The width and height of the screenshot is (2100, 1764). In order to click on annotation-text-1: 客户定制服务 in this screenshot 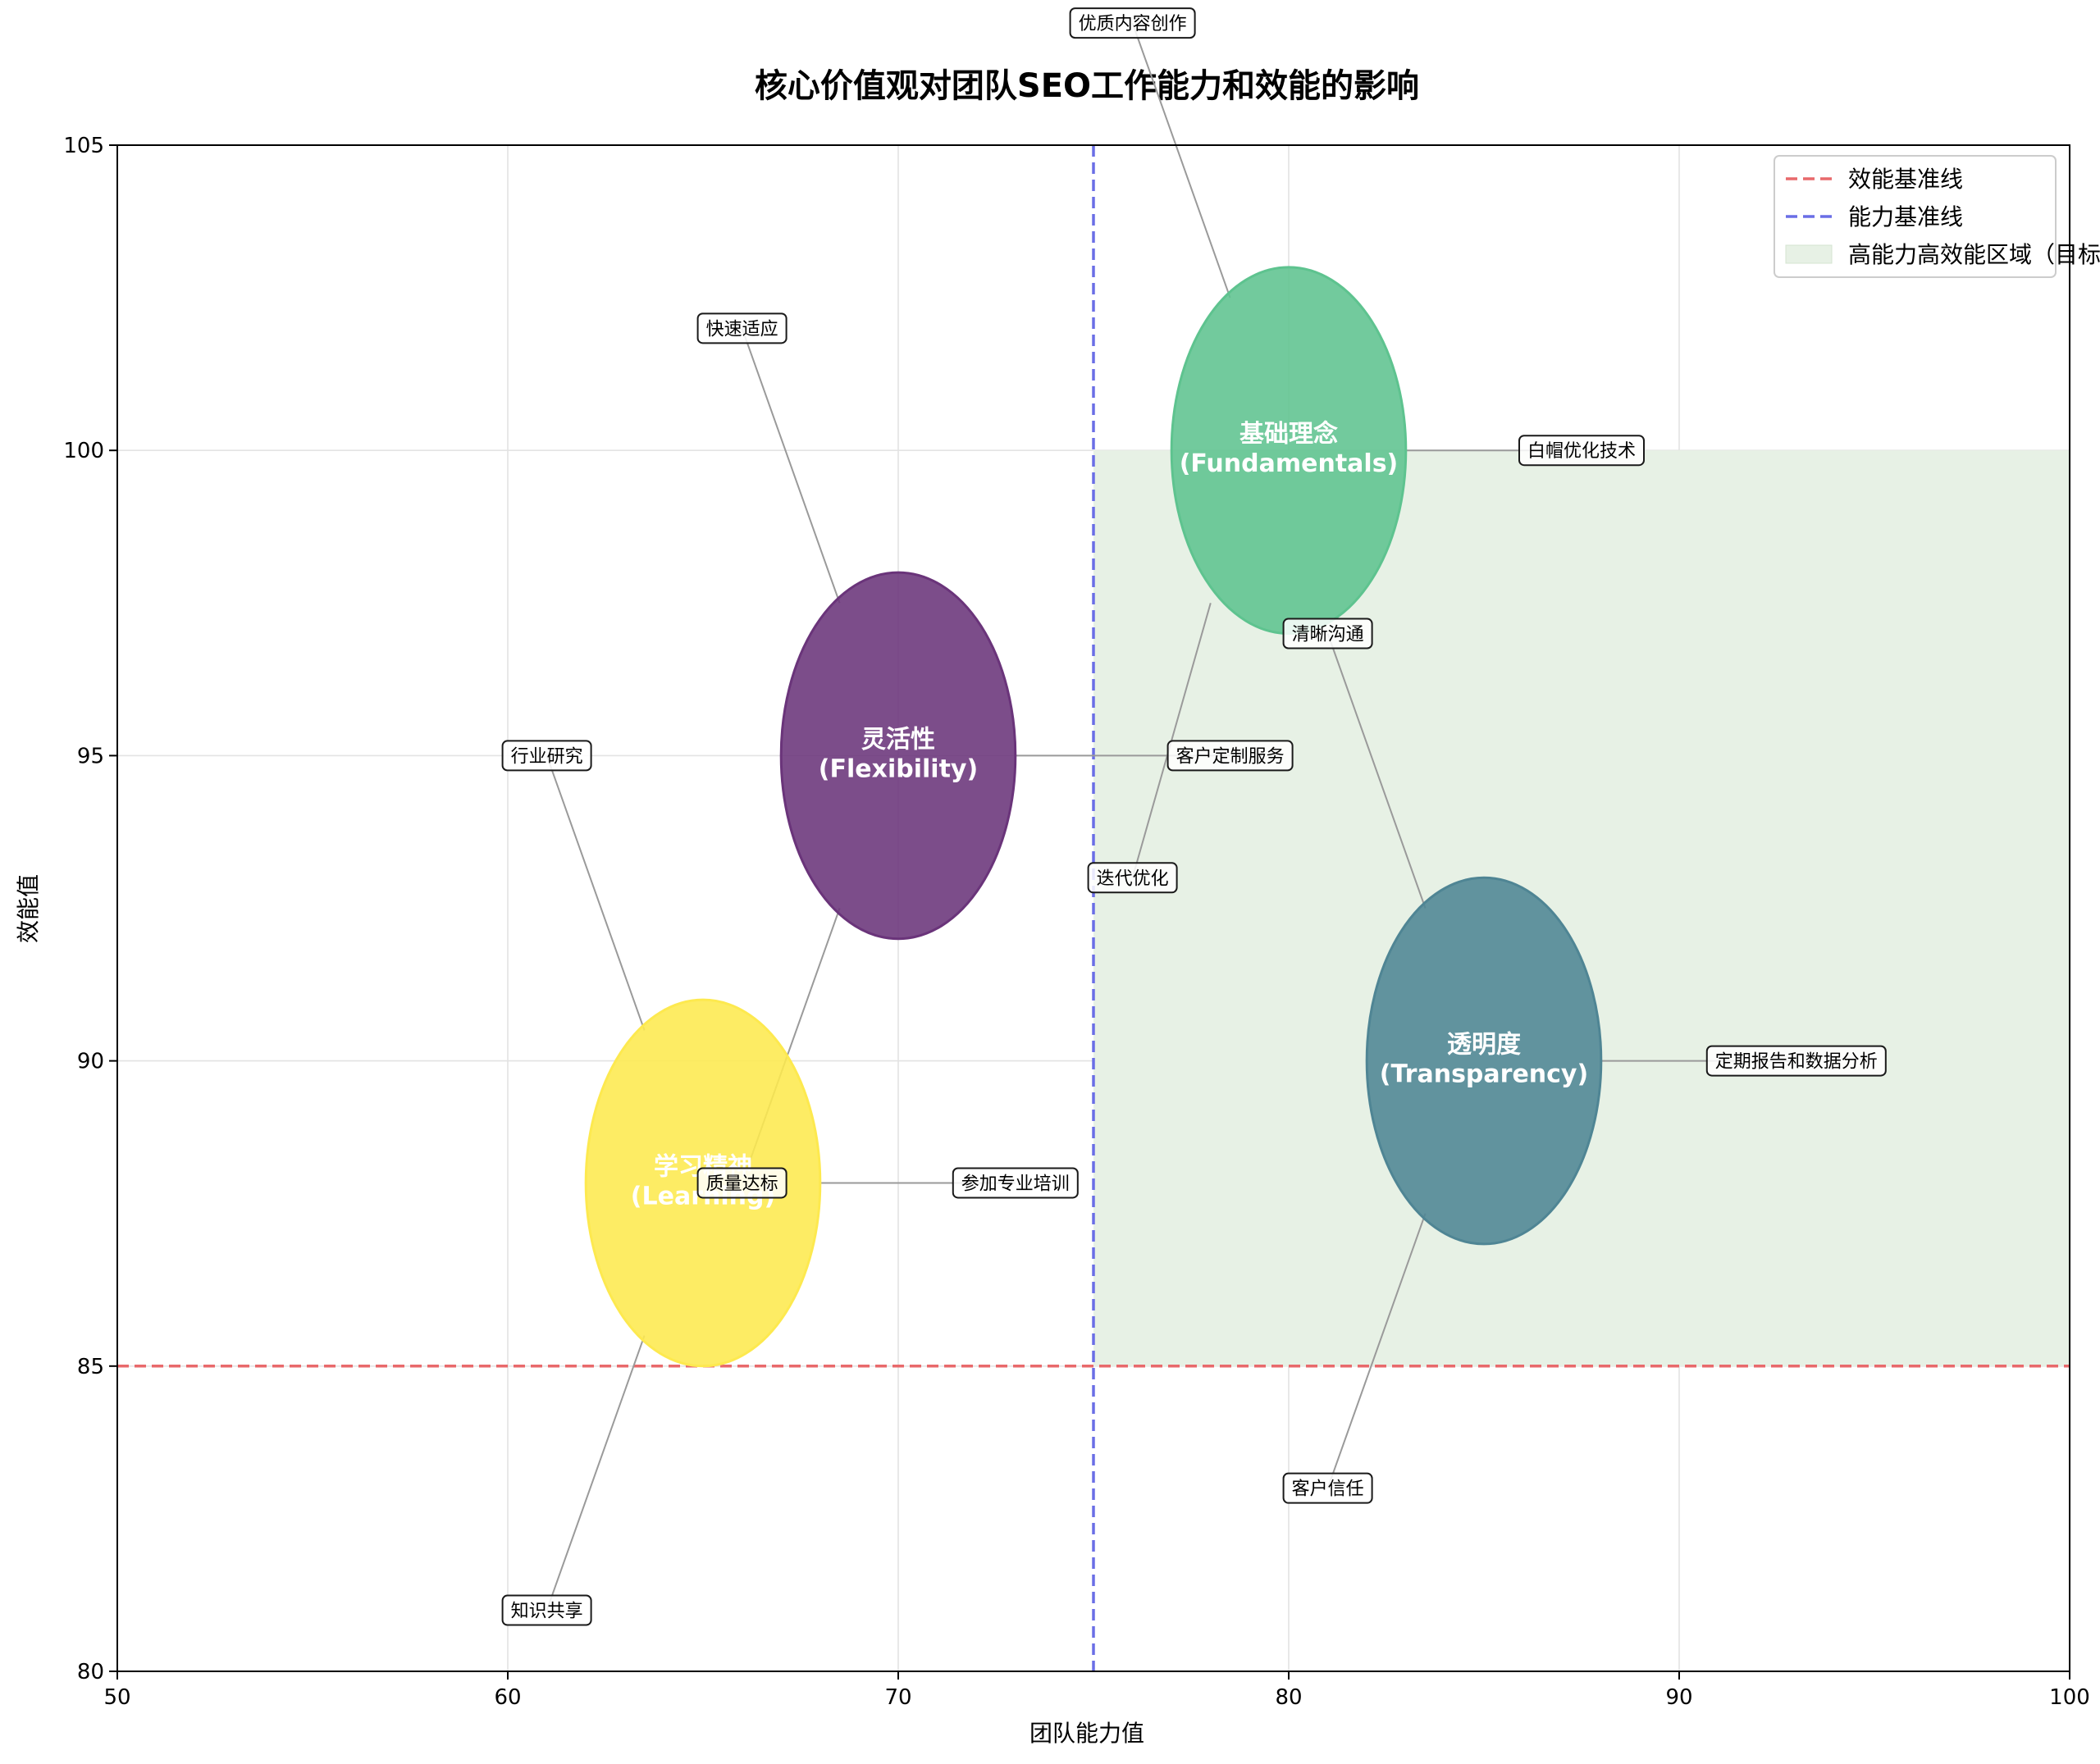, I will do `click(1230, 757)`.